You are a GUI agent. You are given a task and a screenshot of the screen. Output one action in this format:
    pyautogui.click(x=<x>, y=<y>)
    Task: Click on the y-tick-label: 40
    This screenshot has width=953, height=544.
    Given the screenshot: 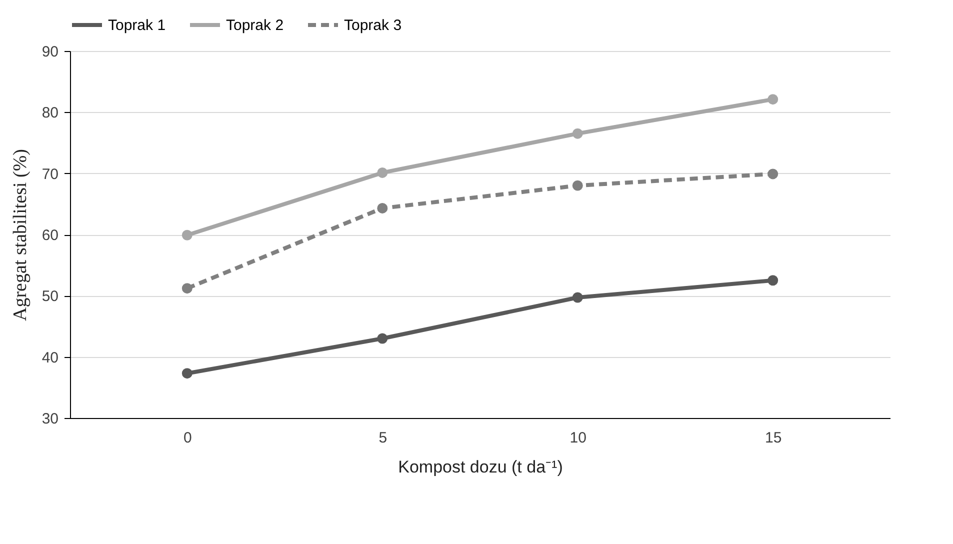 What is the action you would take?
    pyautogui.click(x=50, y=357)
    